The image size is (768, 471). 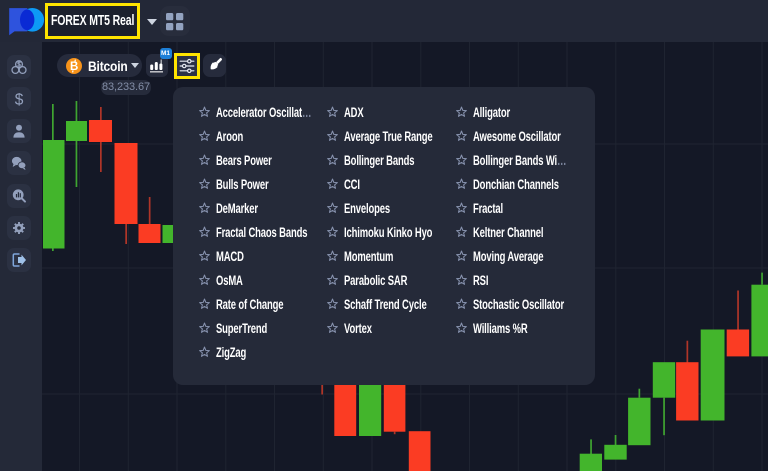 What do you see at coordinates (74, 67) in the screenshot?
I see `svg-text: B` at bounding box center [74, 67].